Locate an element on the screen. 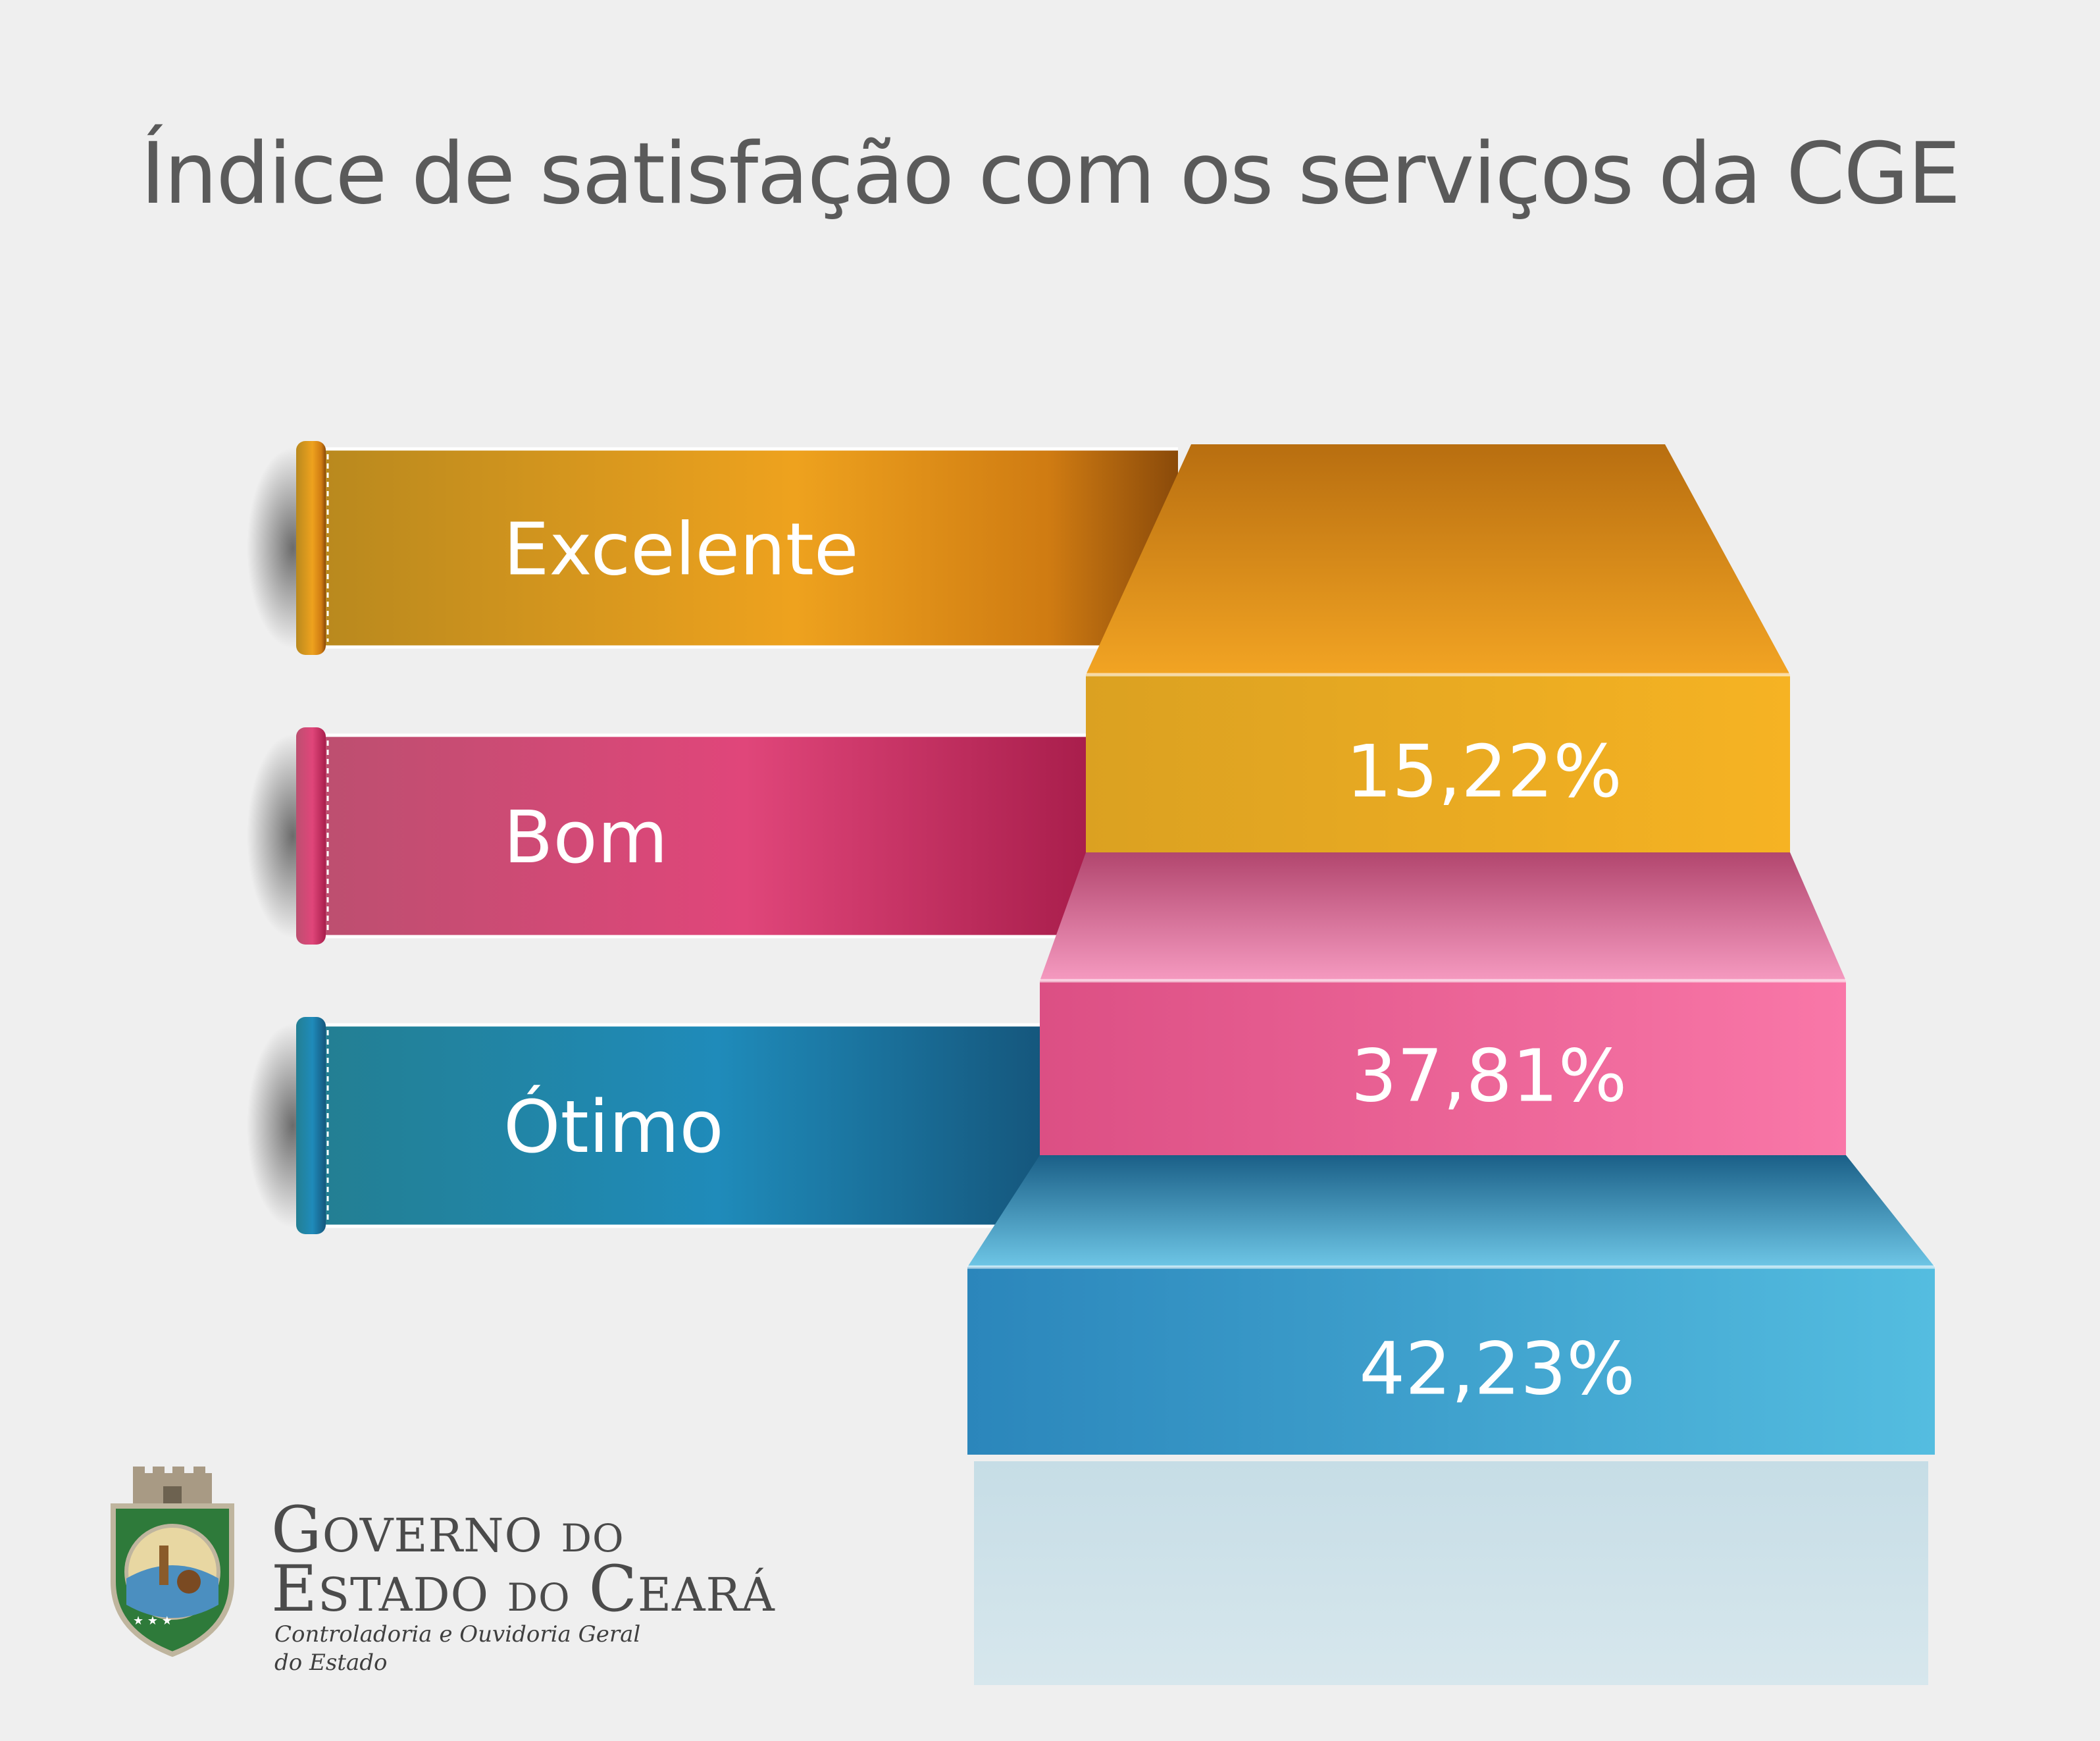 The width and height of the screenshot is (2100, 1741). brand-line-1: GOVERNO DO is located at coordinates (448, 1530).